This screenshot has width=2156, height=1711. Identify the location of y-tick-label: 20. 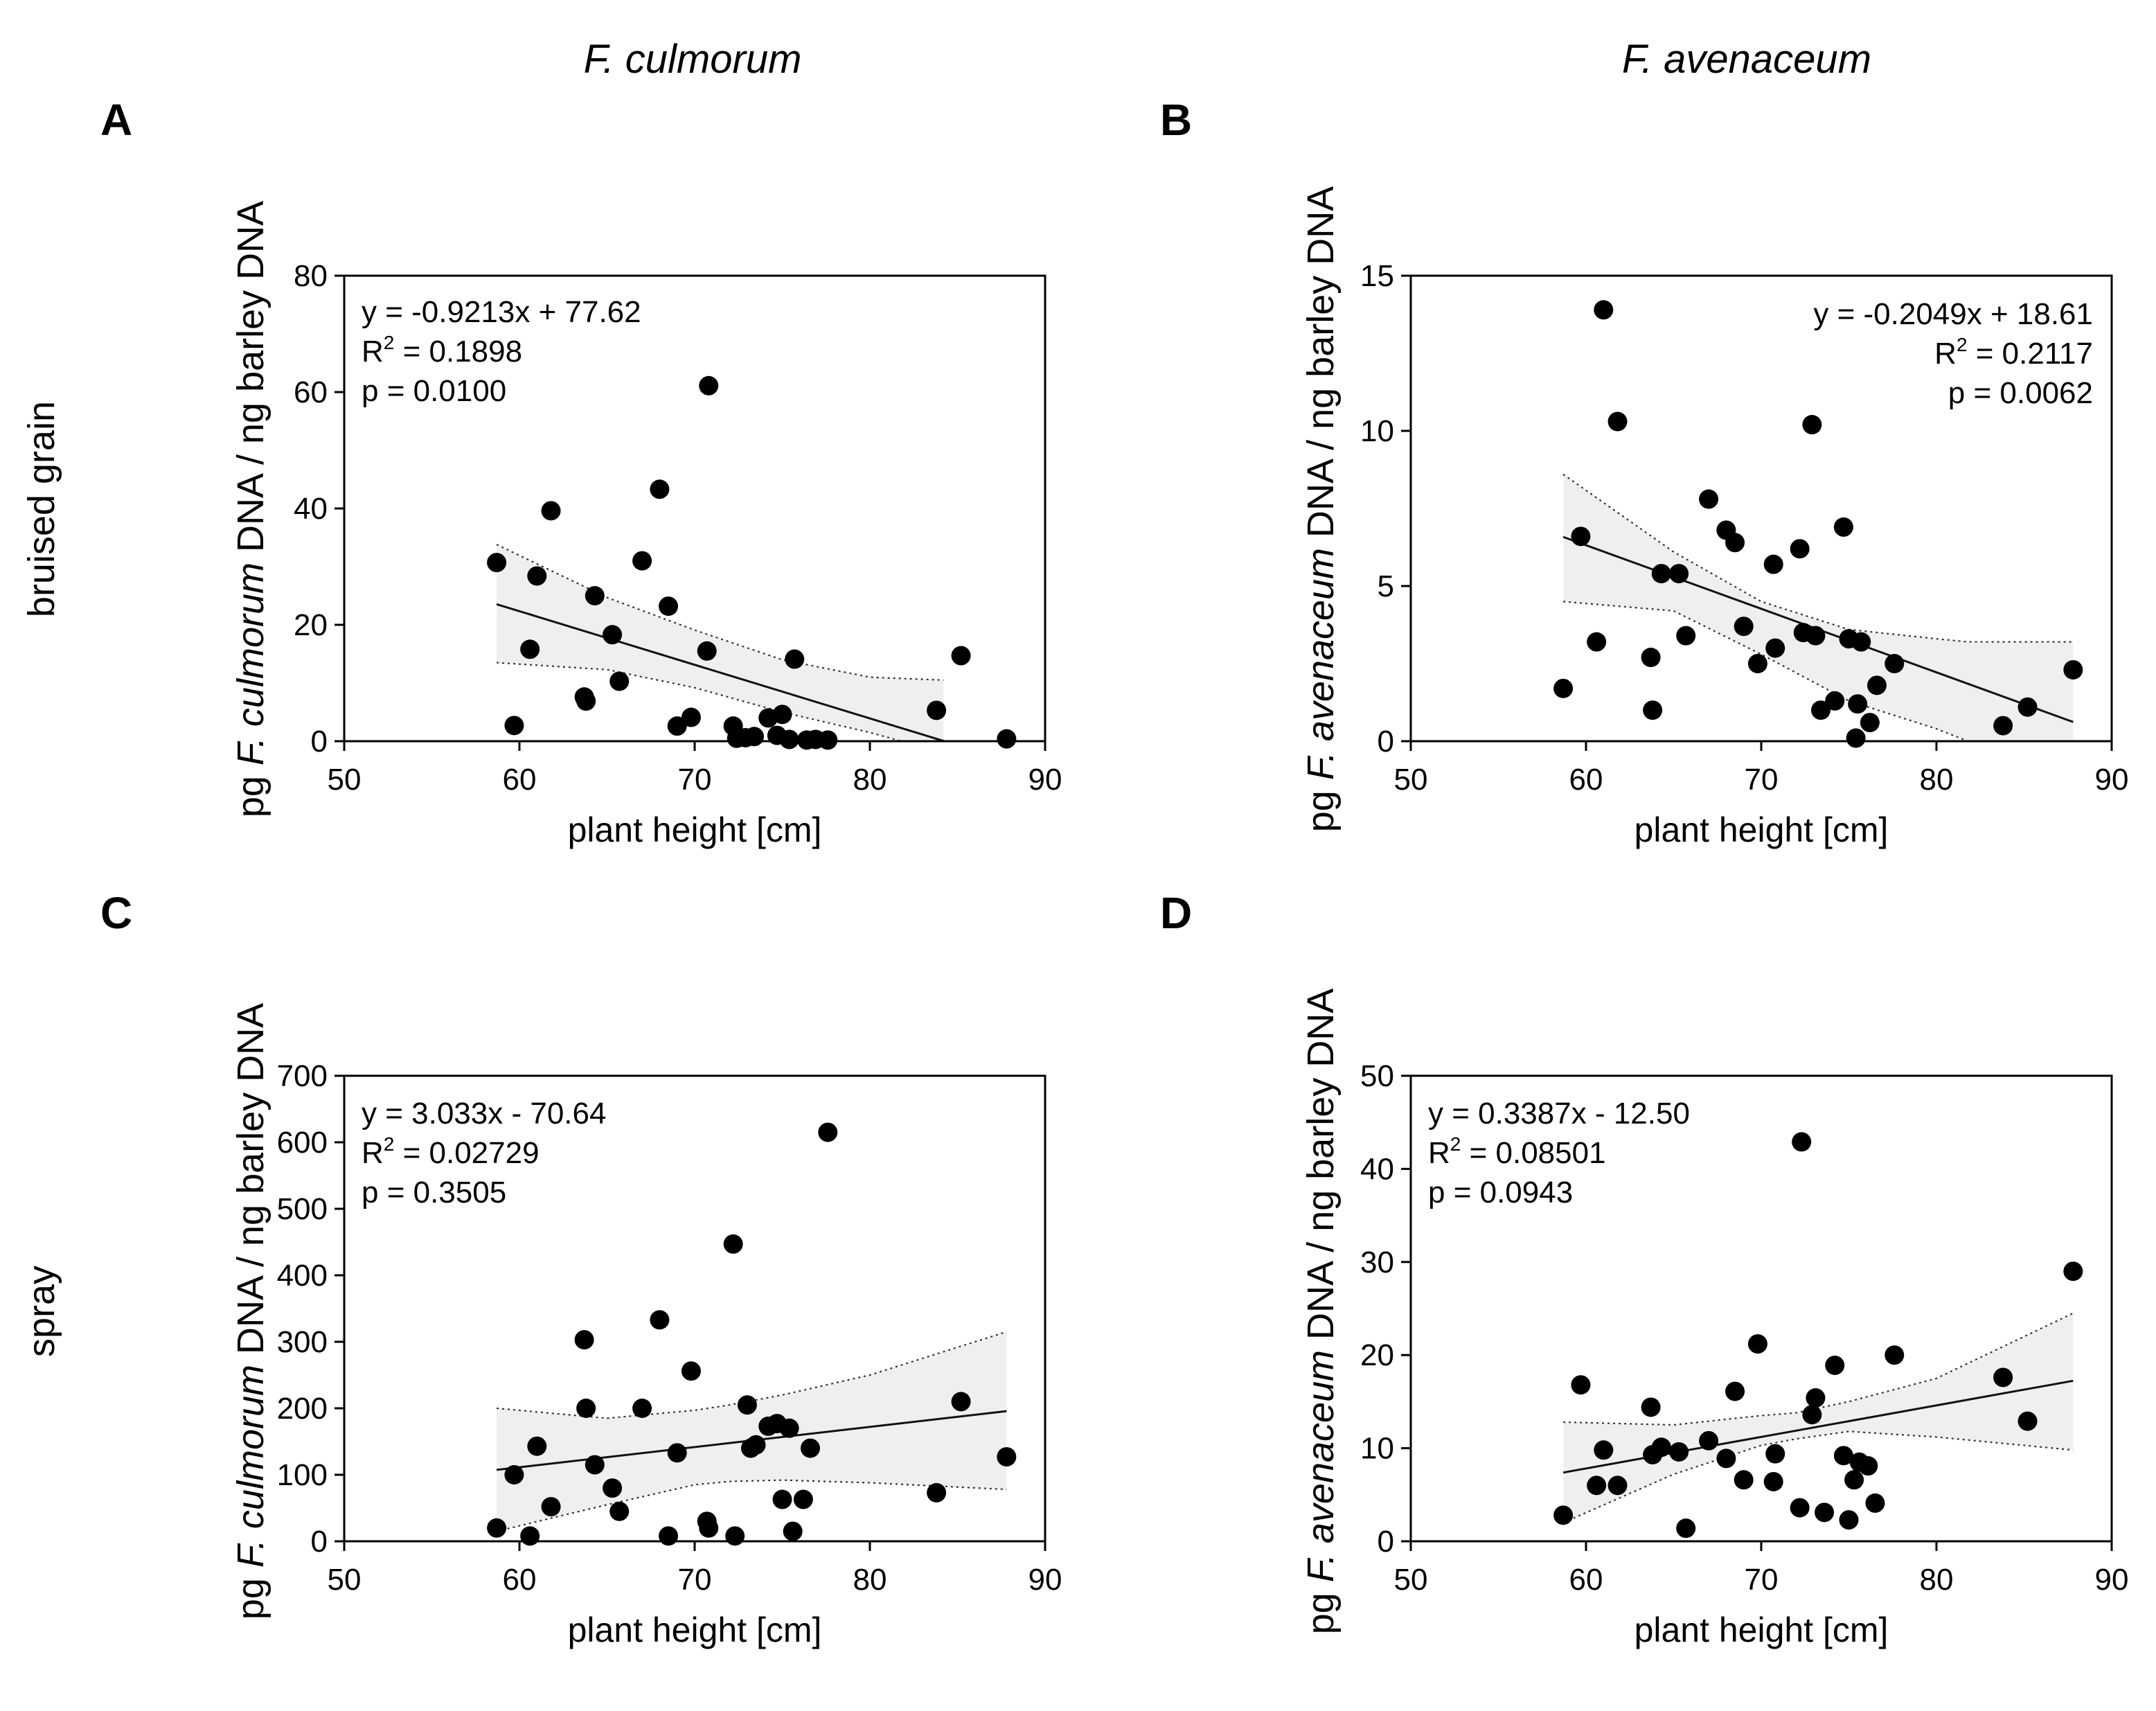
(1377, 1355).